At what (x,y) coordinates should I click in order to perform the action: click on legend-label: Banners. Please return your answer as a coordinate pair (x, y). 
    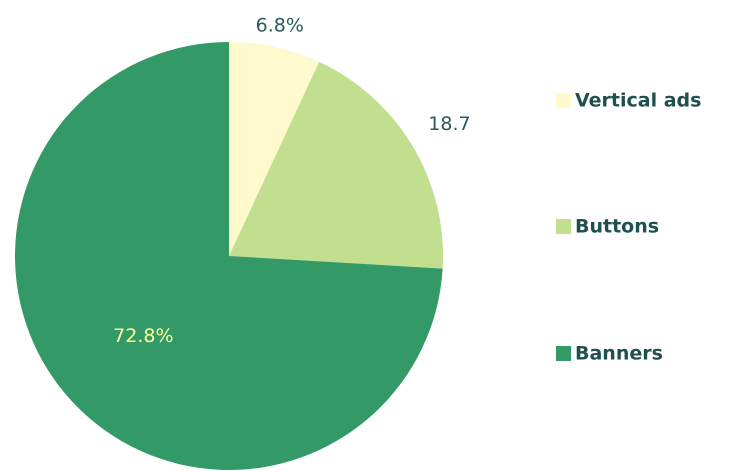
    Looking at the image, I should click on (619, 354).